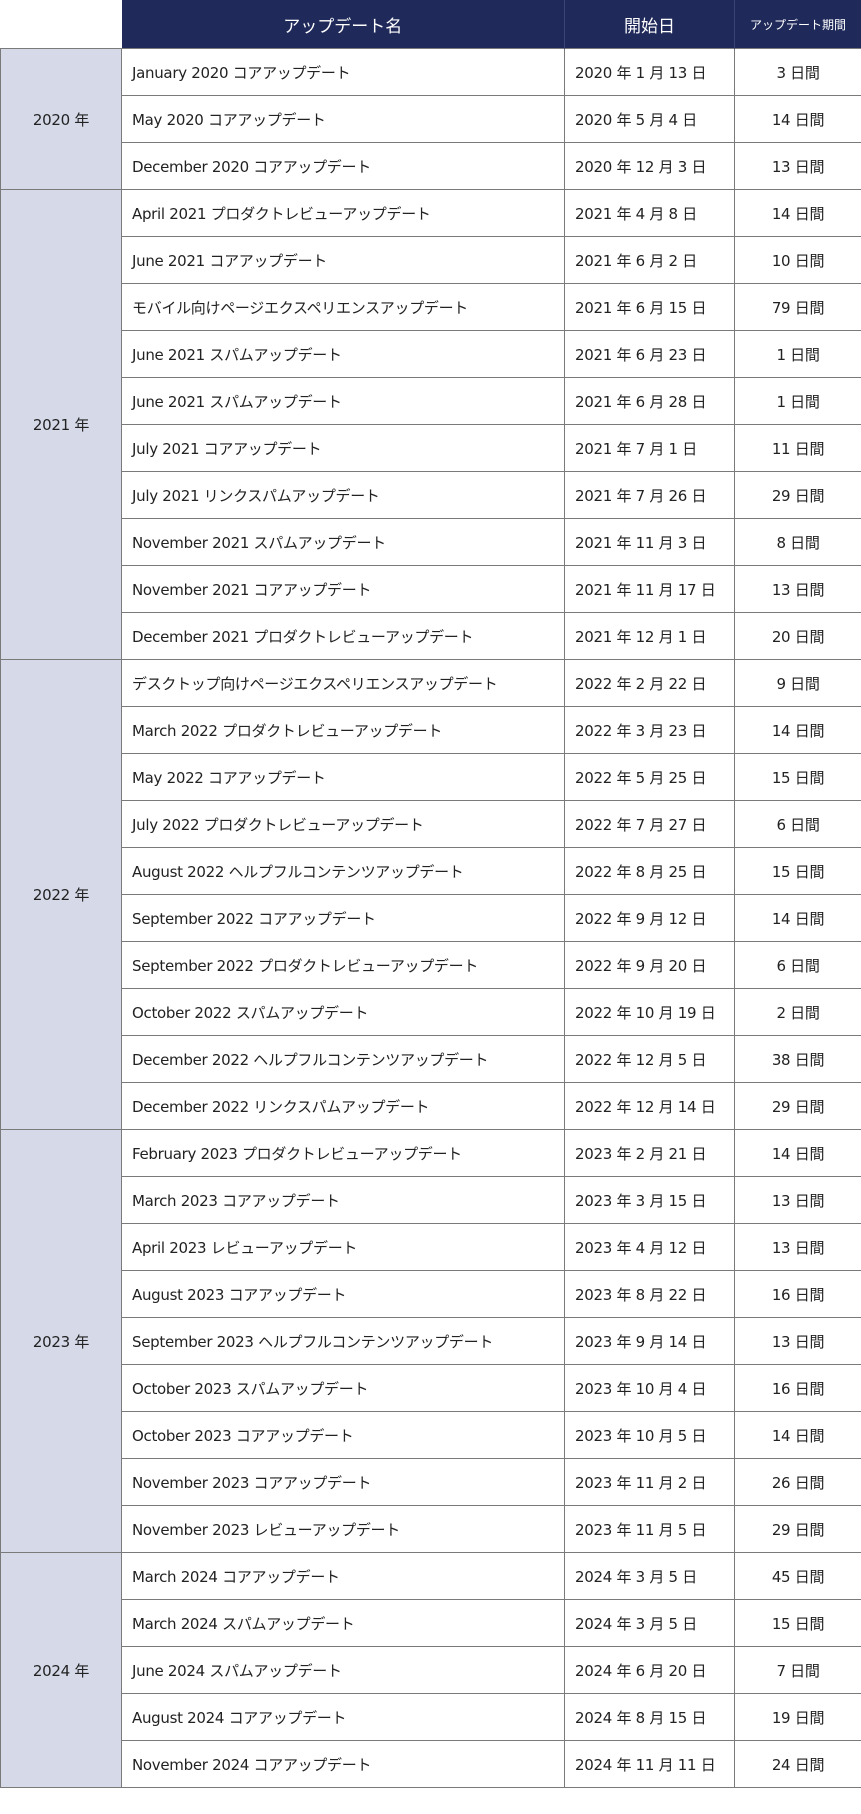 The image size is (861, 1814). What do you see at coordinates (797, 683) in the screenshot?
I see `duration-cell: 9 日間` at bounding box center [797, 683].